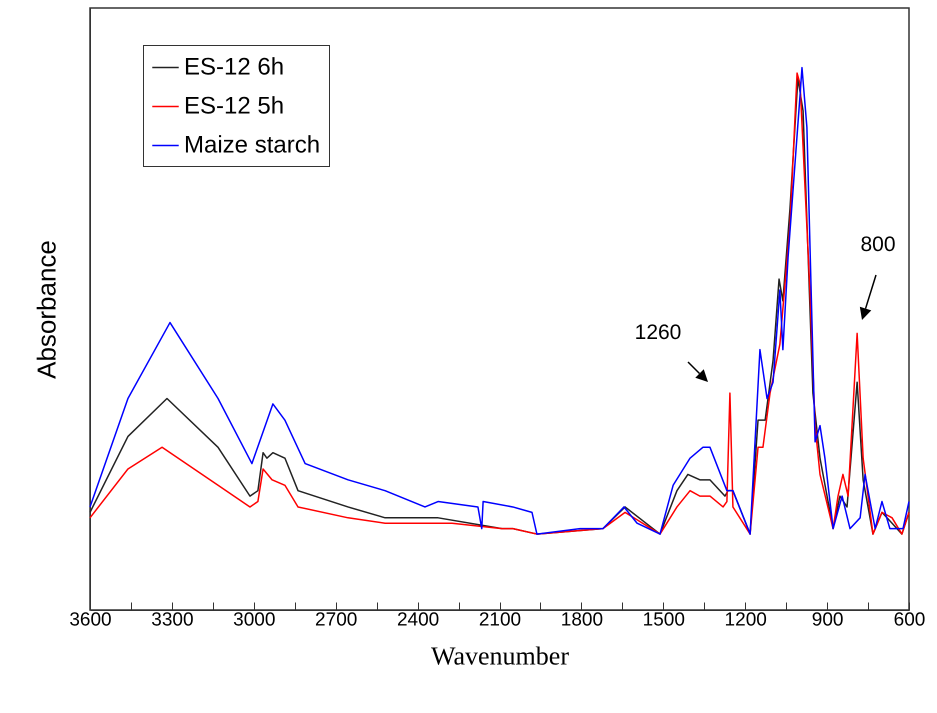 The width and height of the screenshot is (937, 713). I want to click on x-tick-label: 2700, so click(336, 620).